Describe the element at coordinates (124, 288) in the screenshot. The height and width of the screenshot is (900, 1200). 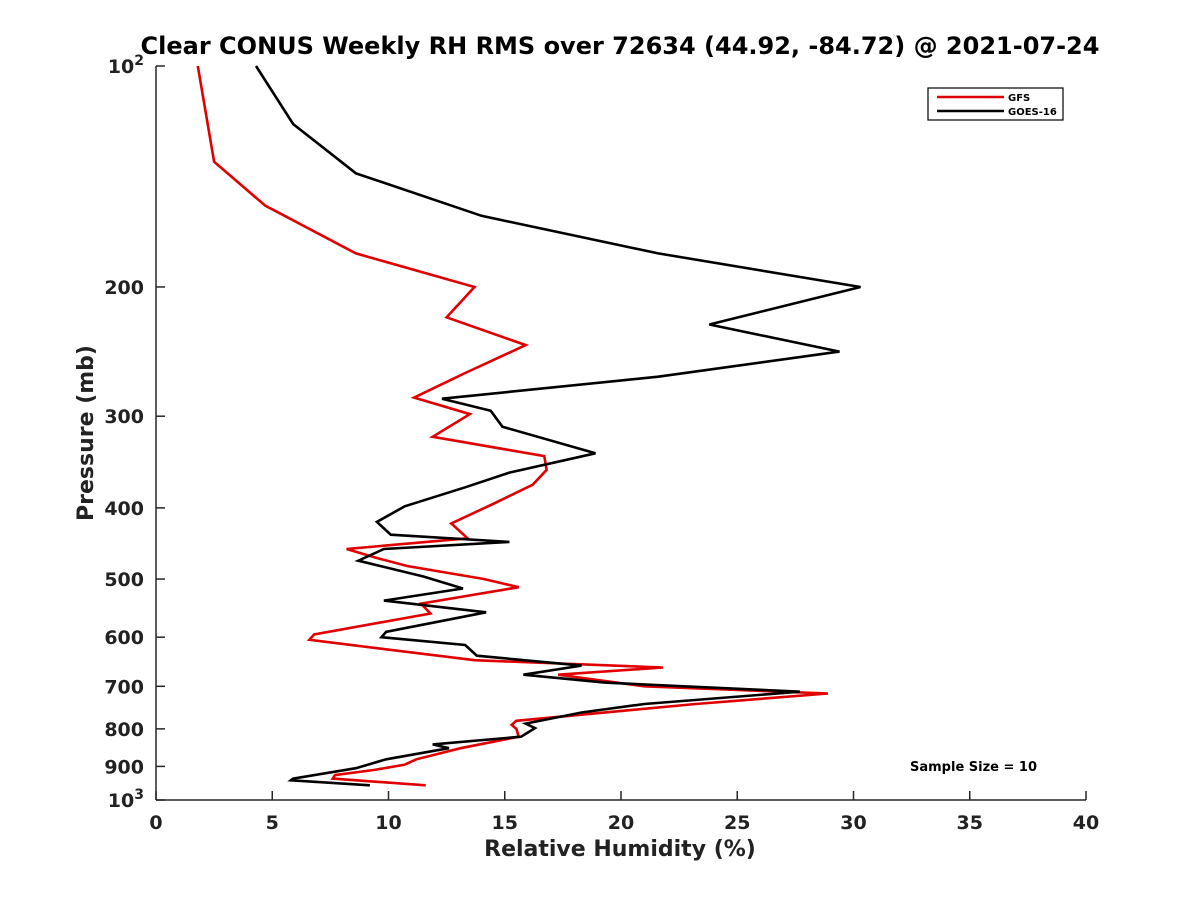
I see `y-tick-label: 200` at that location.